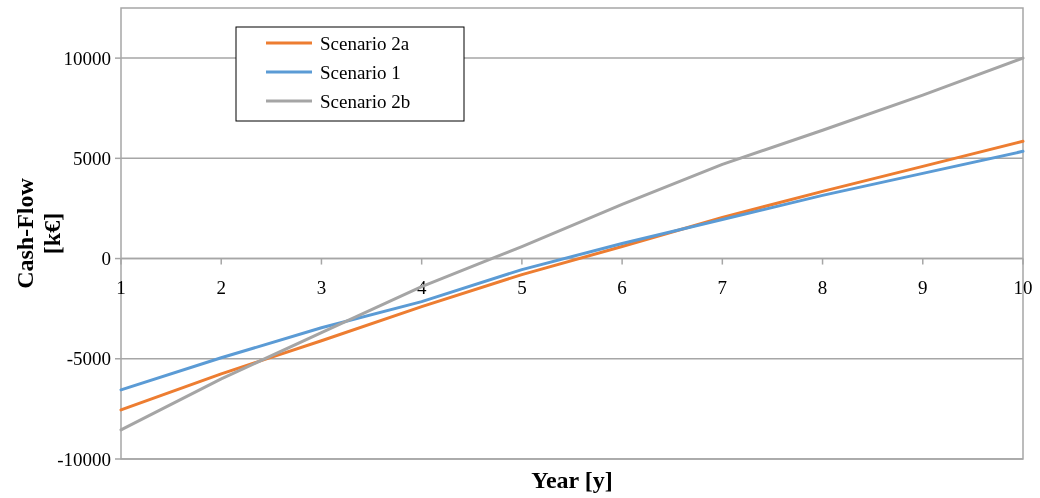  I want to click on legend-label: Scenario 2b, so click(365, 101).